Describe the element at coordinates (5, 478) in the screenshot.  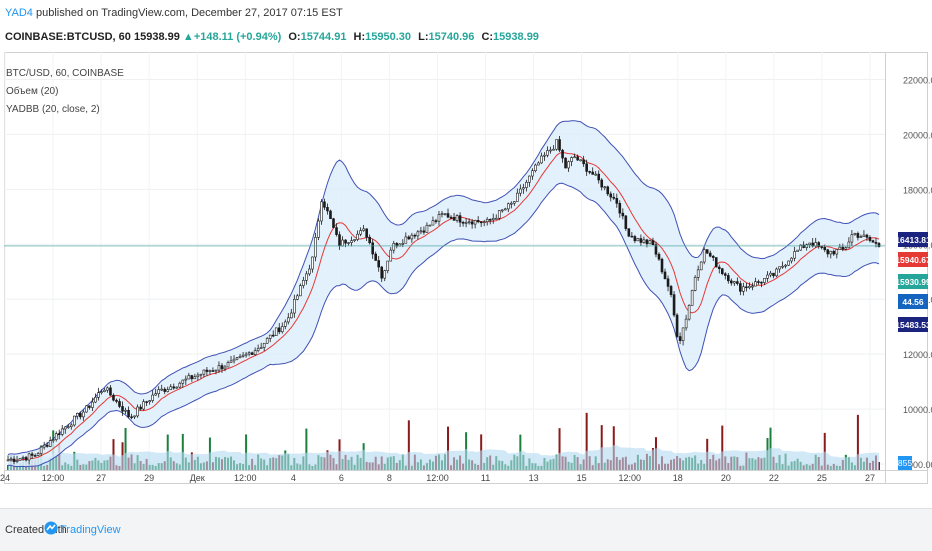
I see `x-tick-label: 24` at that location.